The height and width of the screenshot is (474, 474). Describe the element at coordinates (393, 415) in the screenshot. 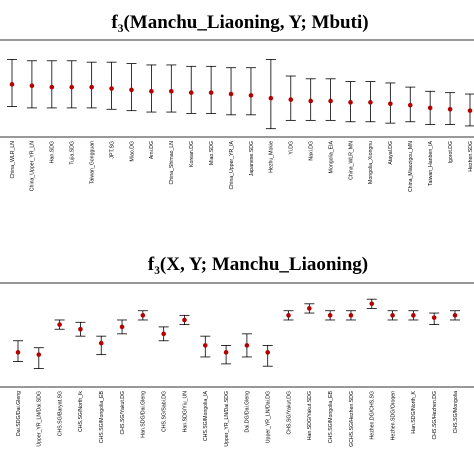

I see `x-tick-label: Hezhen.SDG/Oroqen` at that location.